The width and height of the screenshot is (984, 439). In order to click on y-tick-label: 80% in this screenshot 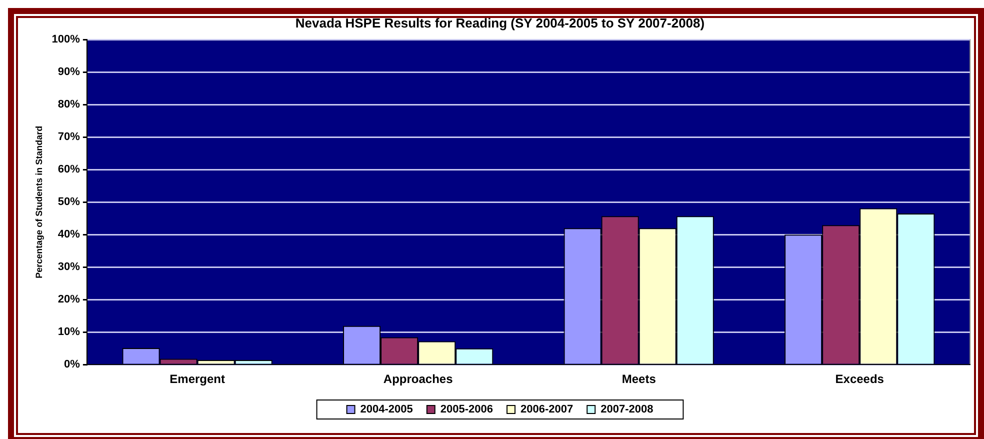, I will do `click(69, 104)`.